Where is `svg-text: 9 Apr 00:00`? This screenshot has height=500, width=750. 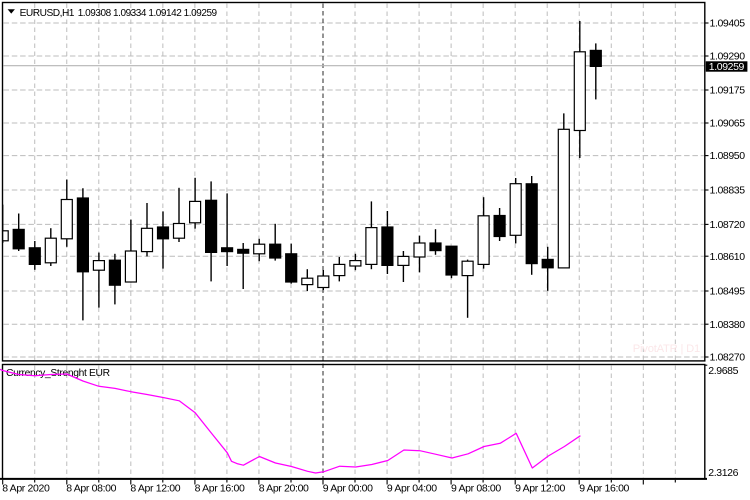 svg-text: 9 Apr 00:00 is located at coordinates (348, 489).